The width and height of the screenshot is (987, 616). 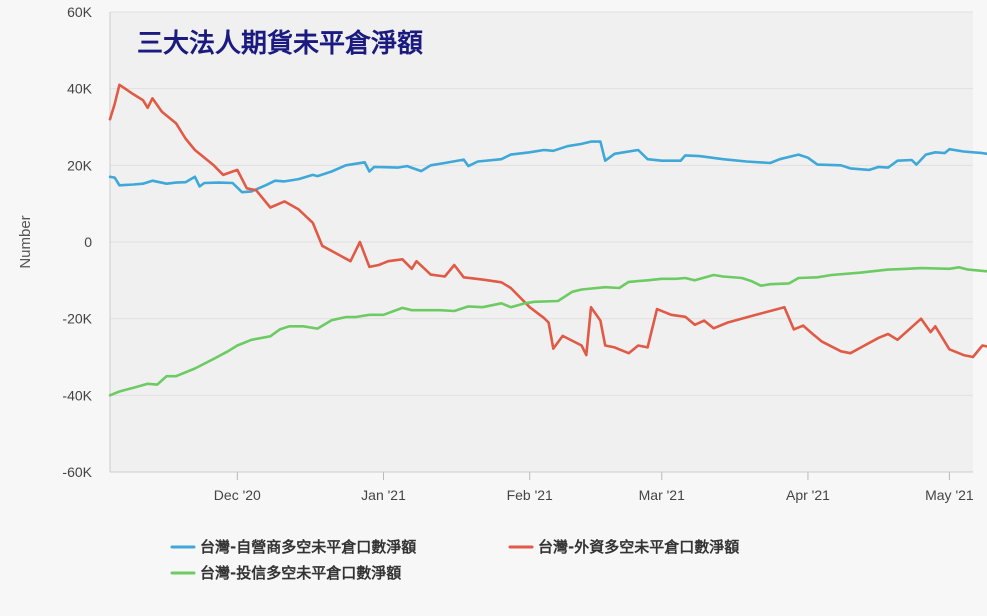 I want to click on x-tick-label: Mar '21, so click(x=662, y=495).